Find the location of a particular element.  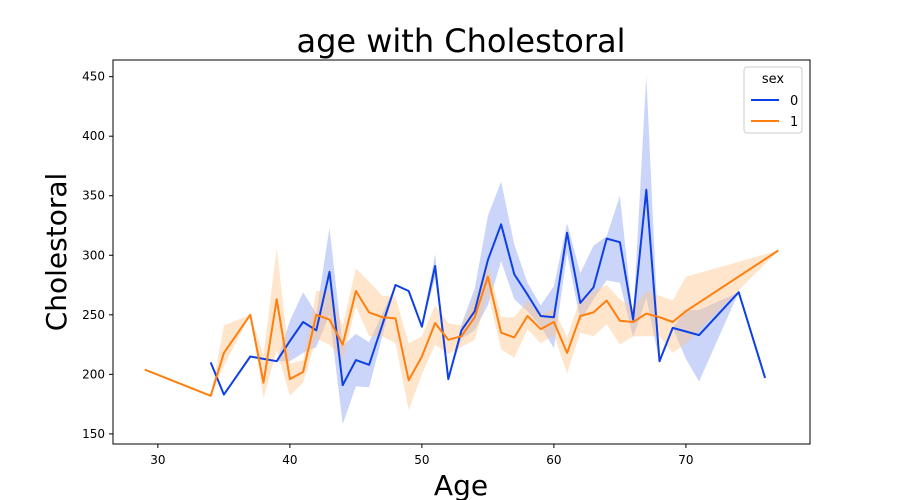

y-tick-label: 400 is located at coordinates (93, 136).